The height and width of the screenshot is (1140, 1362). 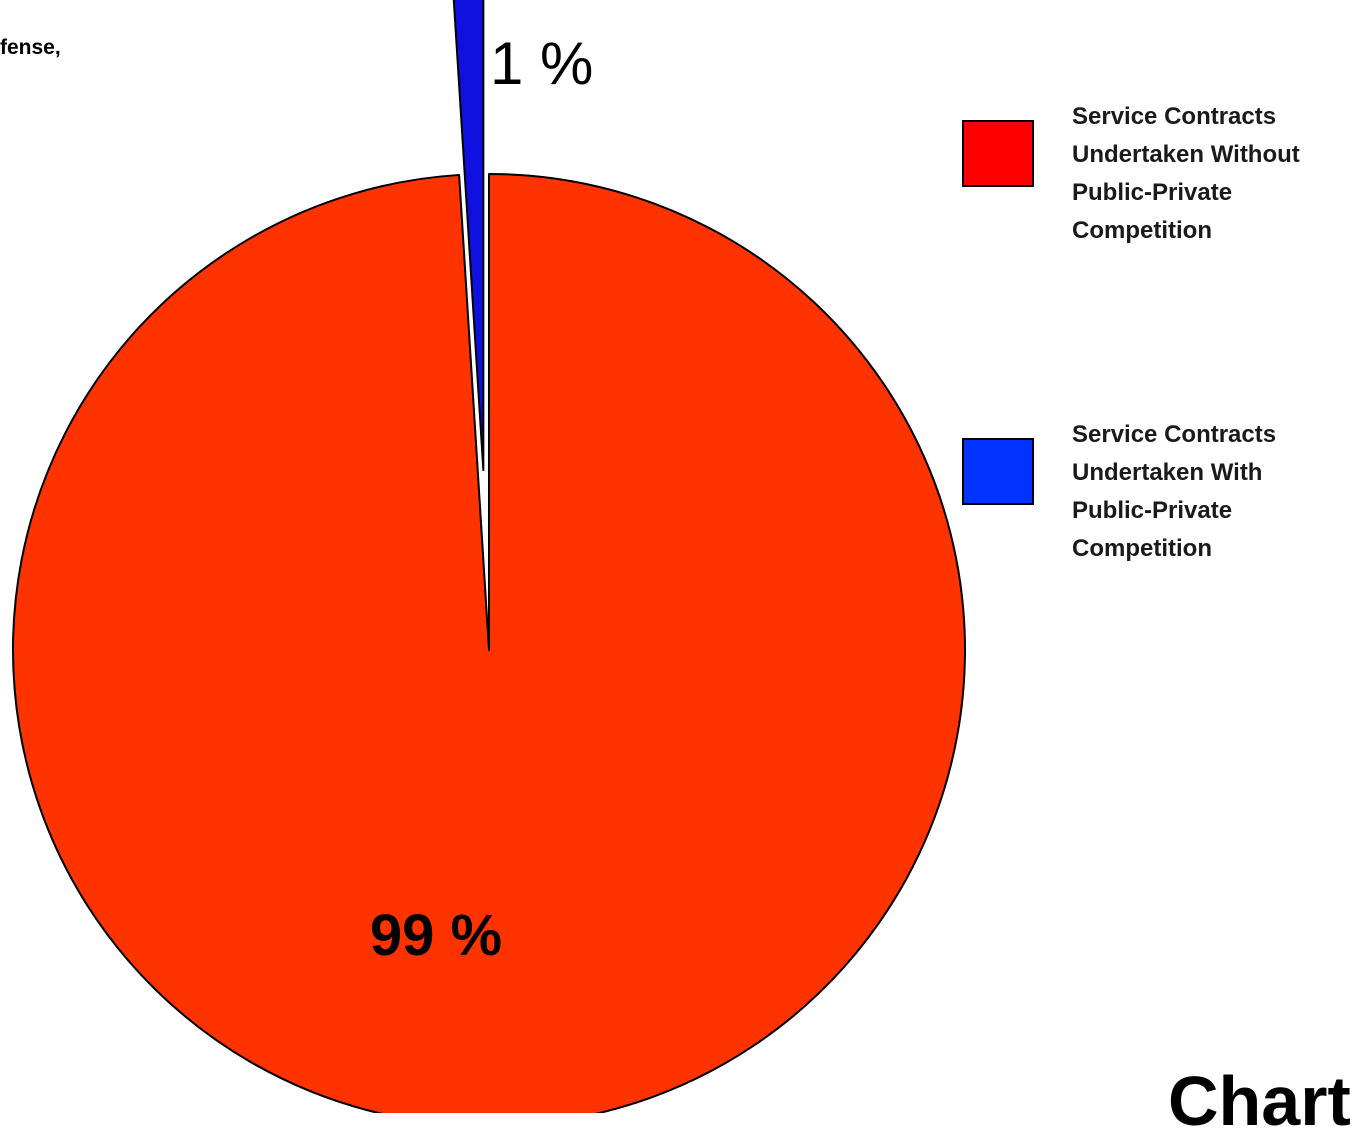 What do you see at coordinates (541, 63) in the screenshot?
I see `pie-value-label-1: 1 %` at bounding box center [541, 63].